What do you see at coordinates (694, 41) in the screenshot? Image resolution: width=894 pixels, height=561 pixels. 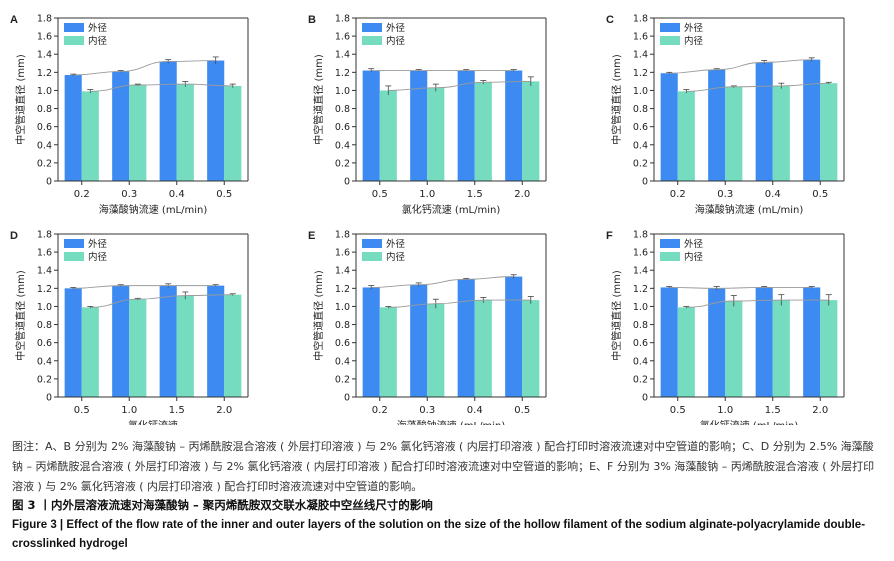 I see `legend-label-inner: 内径` at bounding box center [694, 41].